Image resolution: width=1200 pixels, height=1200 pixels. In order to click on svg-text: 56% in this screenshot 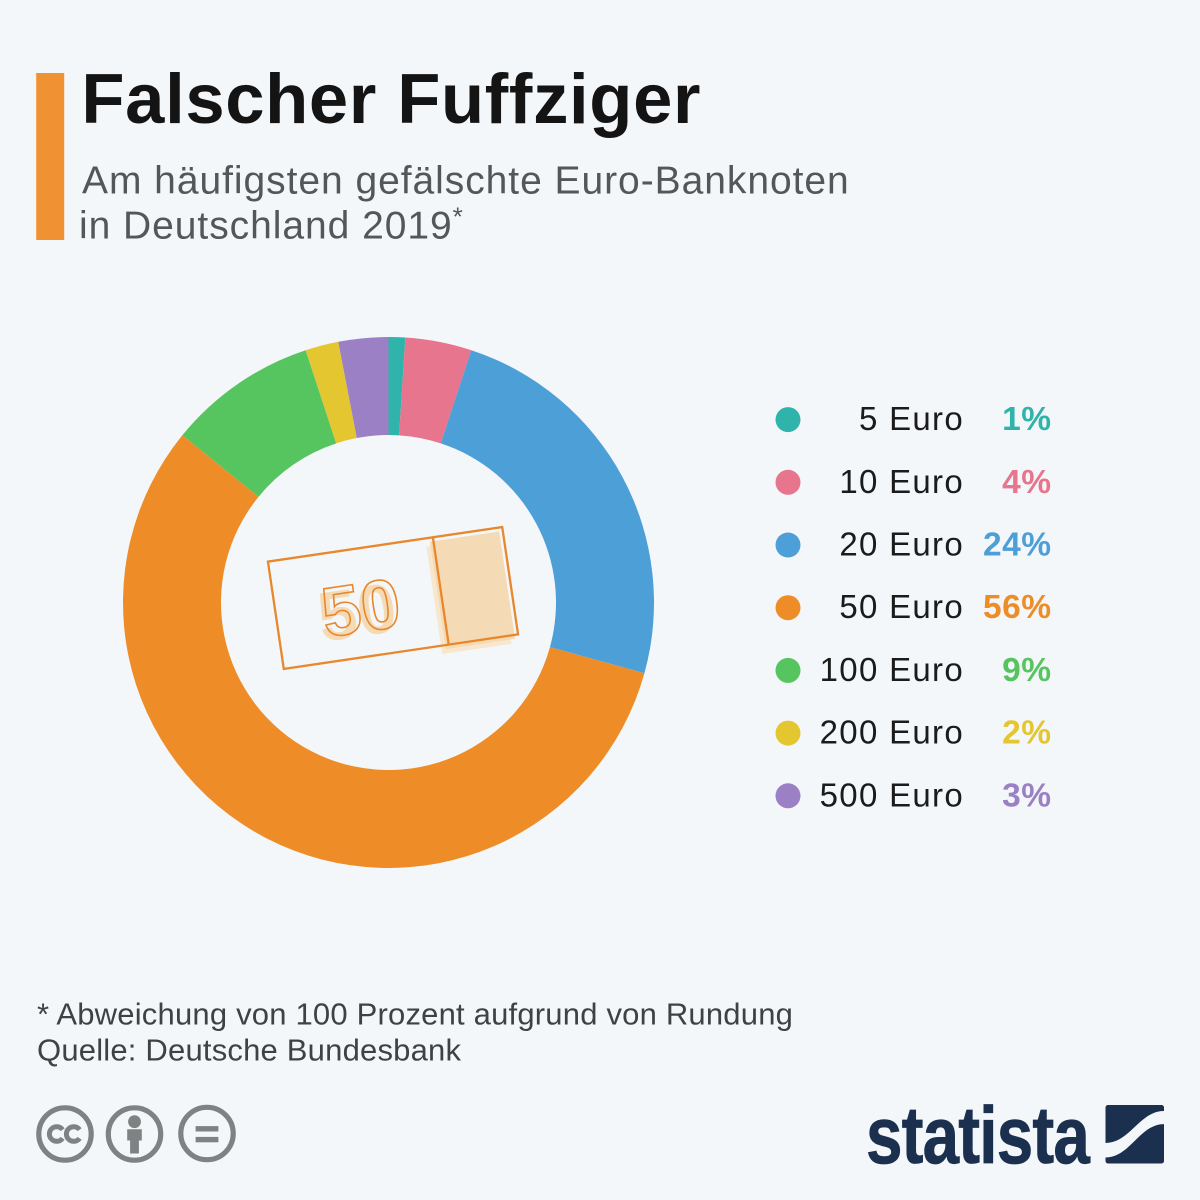, I will do `click(1017, 607)`.